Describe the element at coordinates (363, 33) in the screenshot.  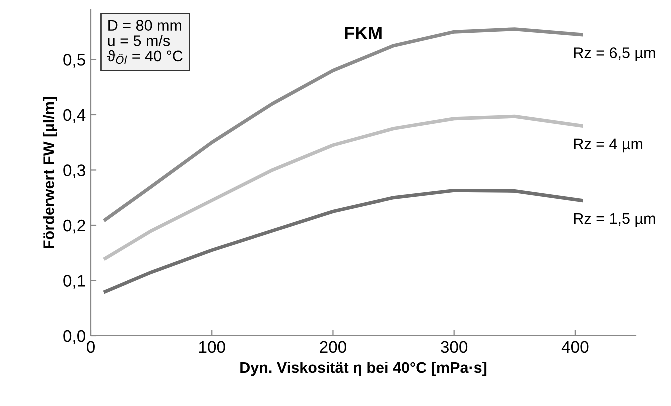
I see `text: FKM` at that location.